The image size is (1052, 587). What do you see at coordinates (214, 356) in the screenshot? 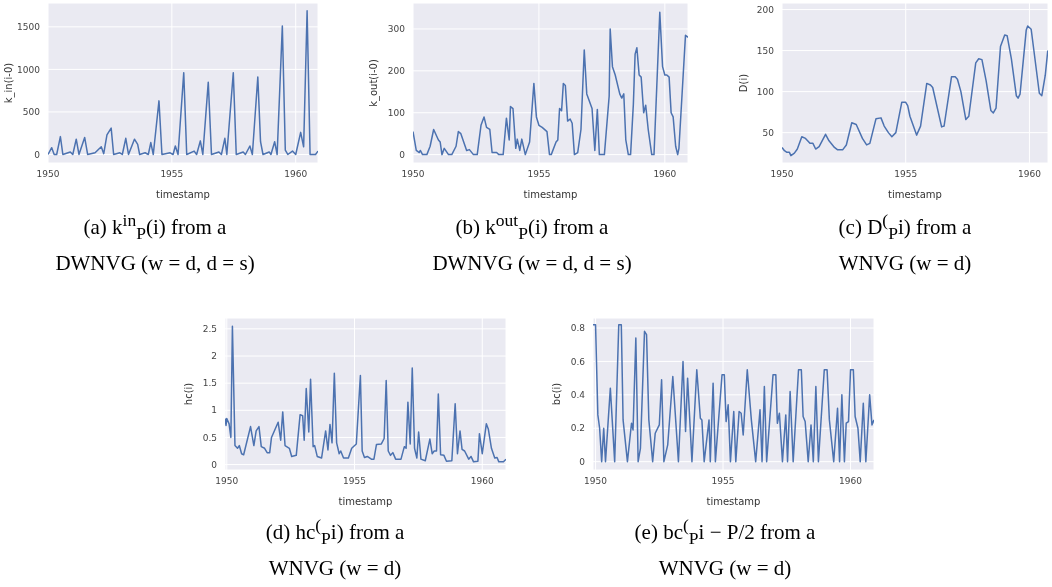
I see `y-tick-label: 2` at bounding box center [214, 356].